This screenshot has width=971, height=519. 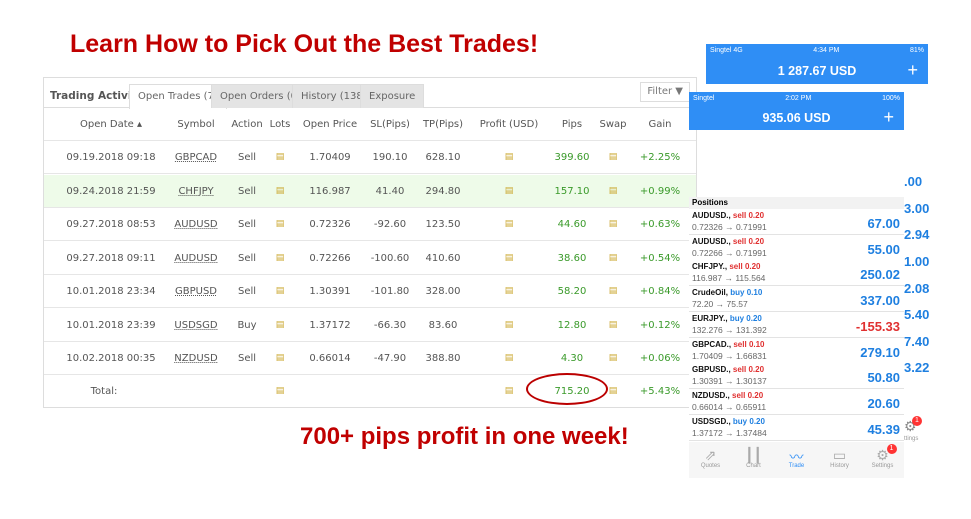 What do you see at coordinates (796, 247) in the screenshot?
I see `position-item: AUDUSD., sell 0.20 0.72266 → 0.71991 55.00` at bounding box center [796, 247].